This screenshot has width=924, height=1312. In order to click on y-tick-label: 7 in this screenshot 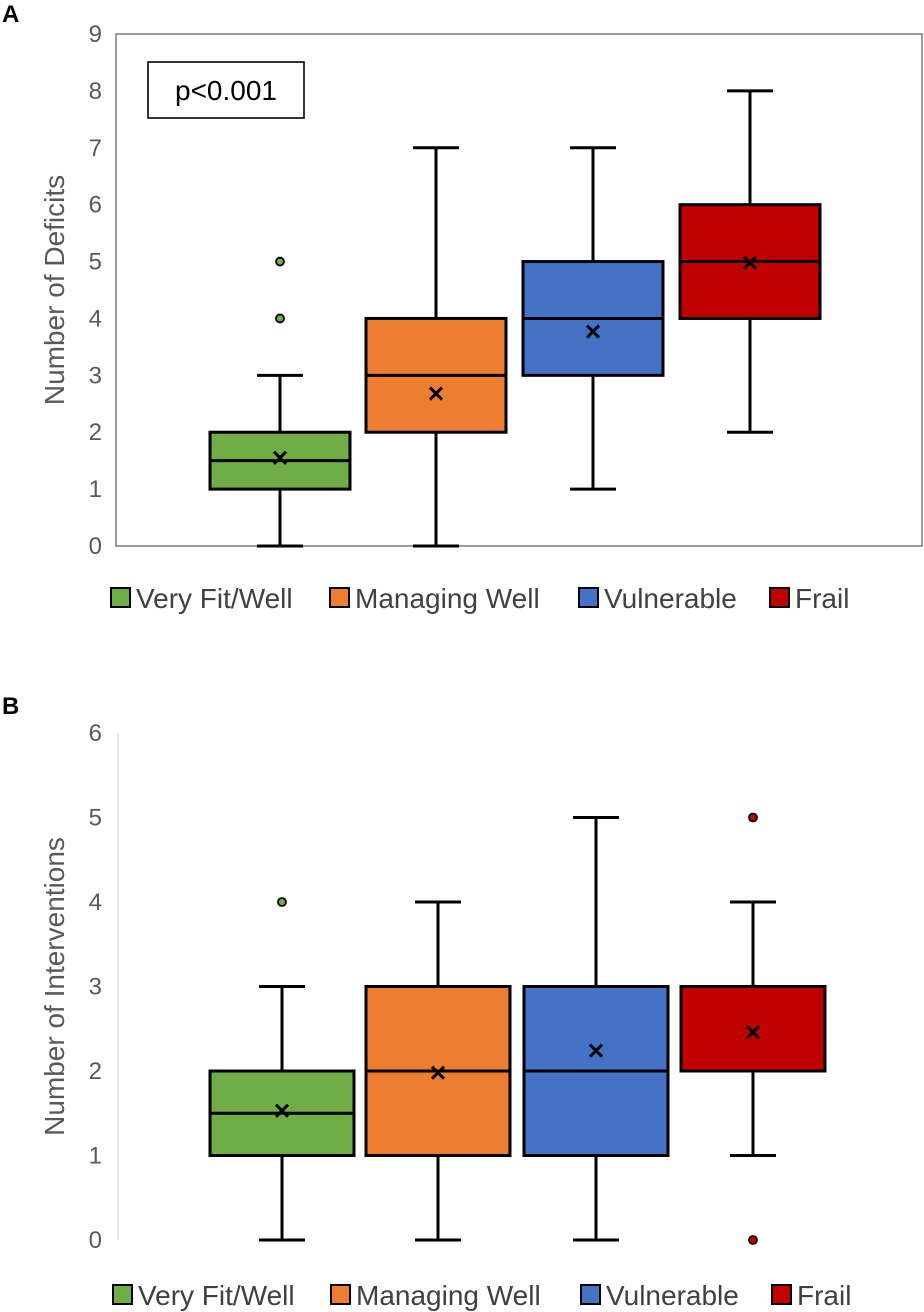, I will do `click(95, 148)`.